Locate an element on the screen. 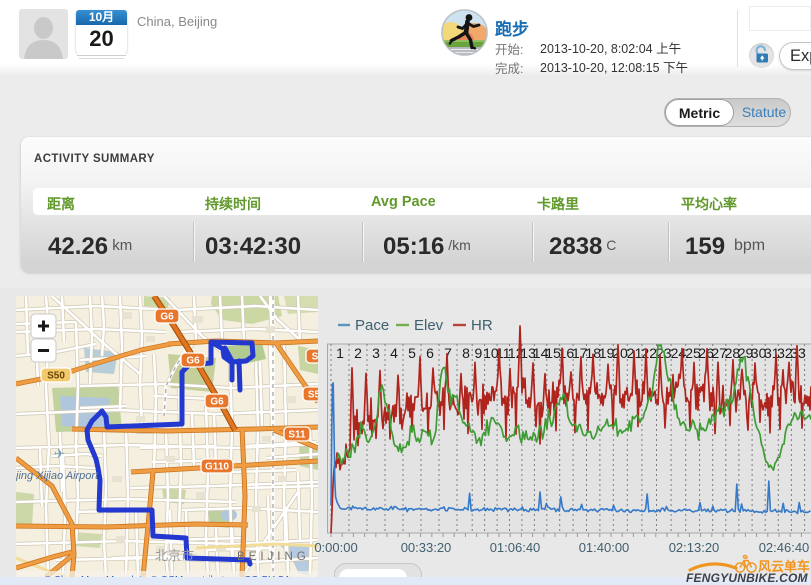  svg-text: 22 is located at coordinates (649, 353).